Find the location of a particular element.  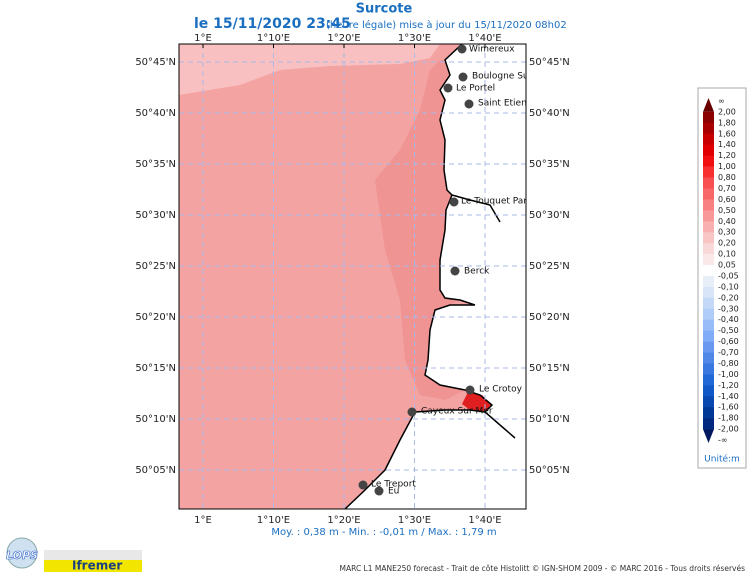

legend-label: 1,80 is located at coordinates (727, 122).